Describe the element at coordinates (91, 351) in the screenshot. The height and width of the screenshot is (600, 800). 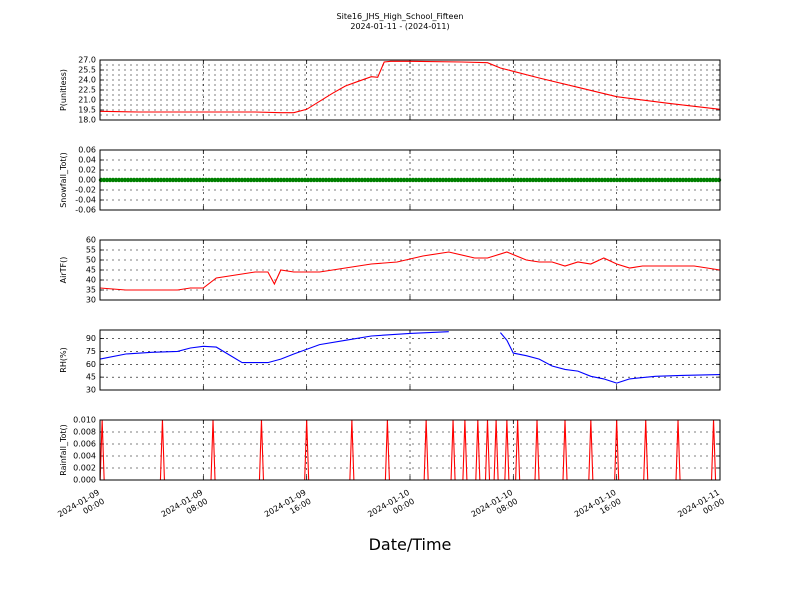
I see `rh-y-tick-label: 75` at that location.